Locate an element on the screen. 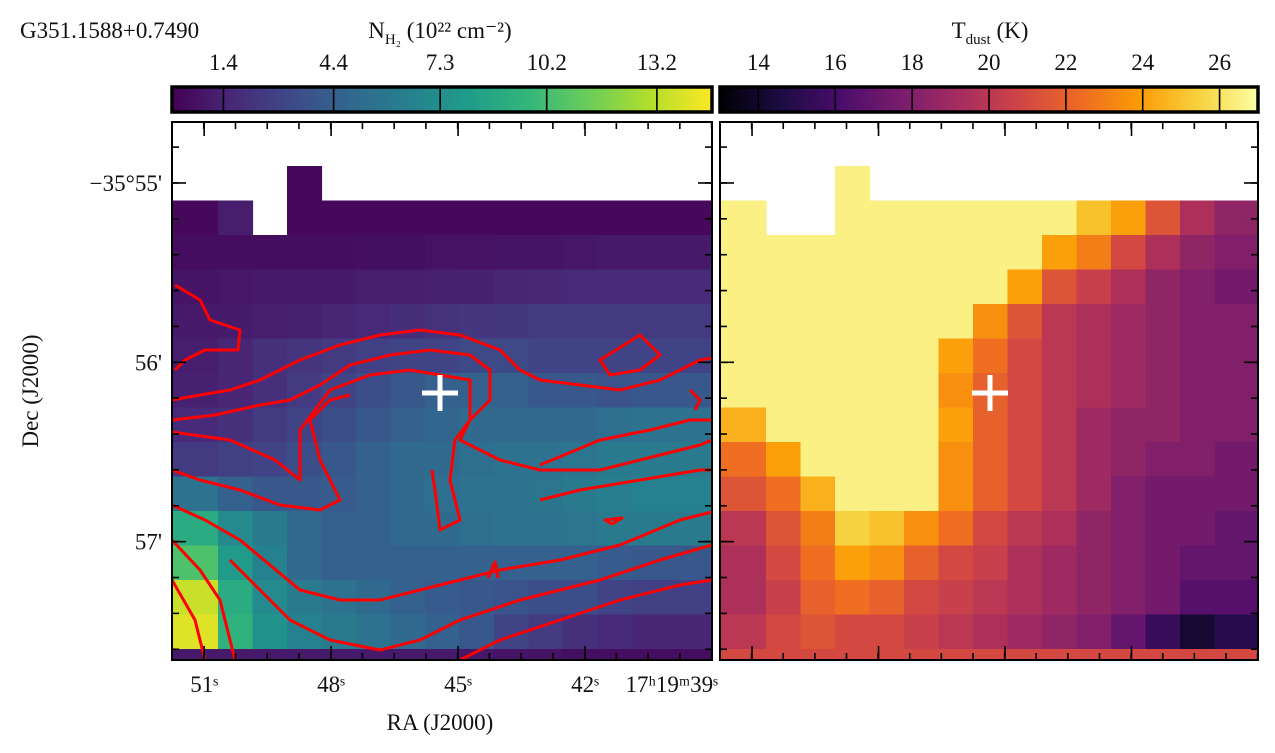  colorbar-tick-label: 1.4 is located at coordinates (223, 62).